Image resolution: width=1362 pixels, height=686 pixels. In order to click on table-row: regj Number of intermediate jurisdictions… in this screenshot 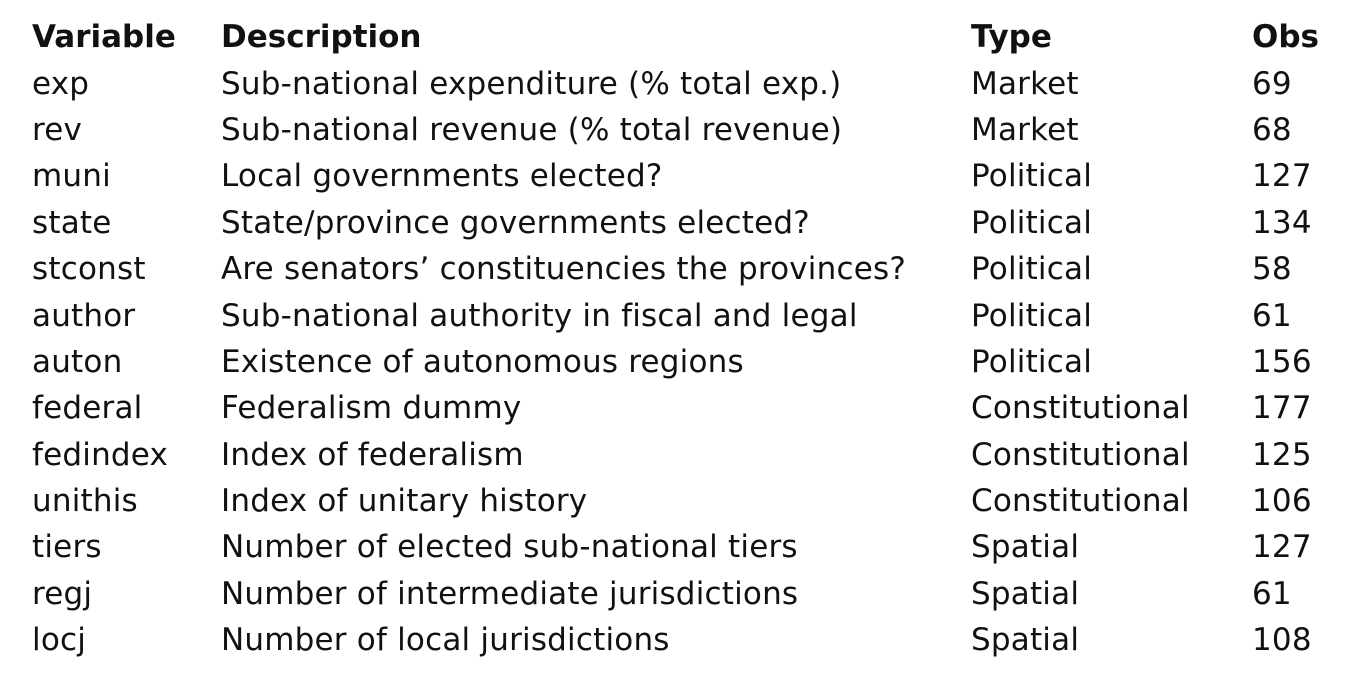, I will do `click(682, 594)`.